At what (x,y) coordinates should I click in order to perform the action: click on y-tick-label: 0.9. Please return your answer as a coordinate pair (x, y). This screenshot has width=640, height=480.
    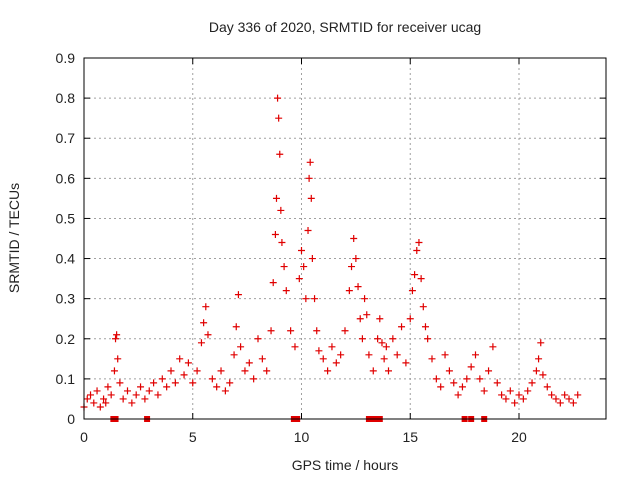
    Looking at the image, I should click on (66, 58).